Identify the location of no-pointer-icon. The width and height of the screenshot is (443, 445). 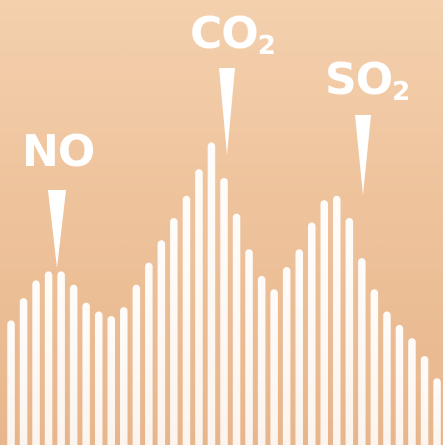
(57, 229).